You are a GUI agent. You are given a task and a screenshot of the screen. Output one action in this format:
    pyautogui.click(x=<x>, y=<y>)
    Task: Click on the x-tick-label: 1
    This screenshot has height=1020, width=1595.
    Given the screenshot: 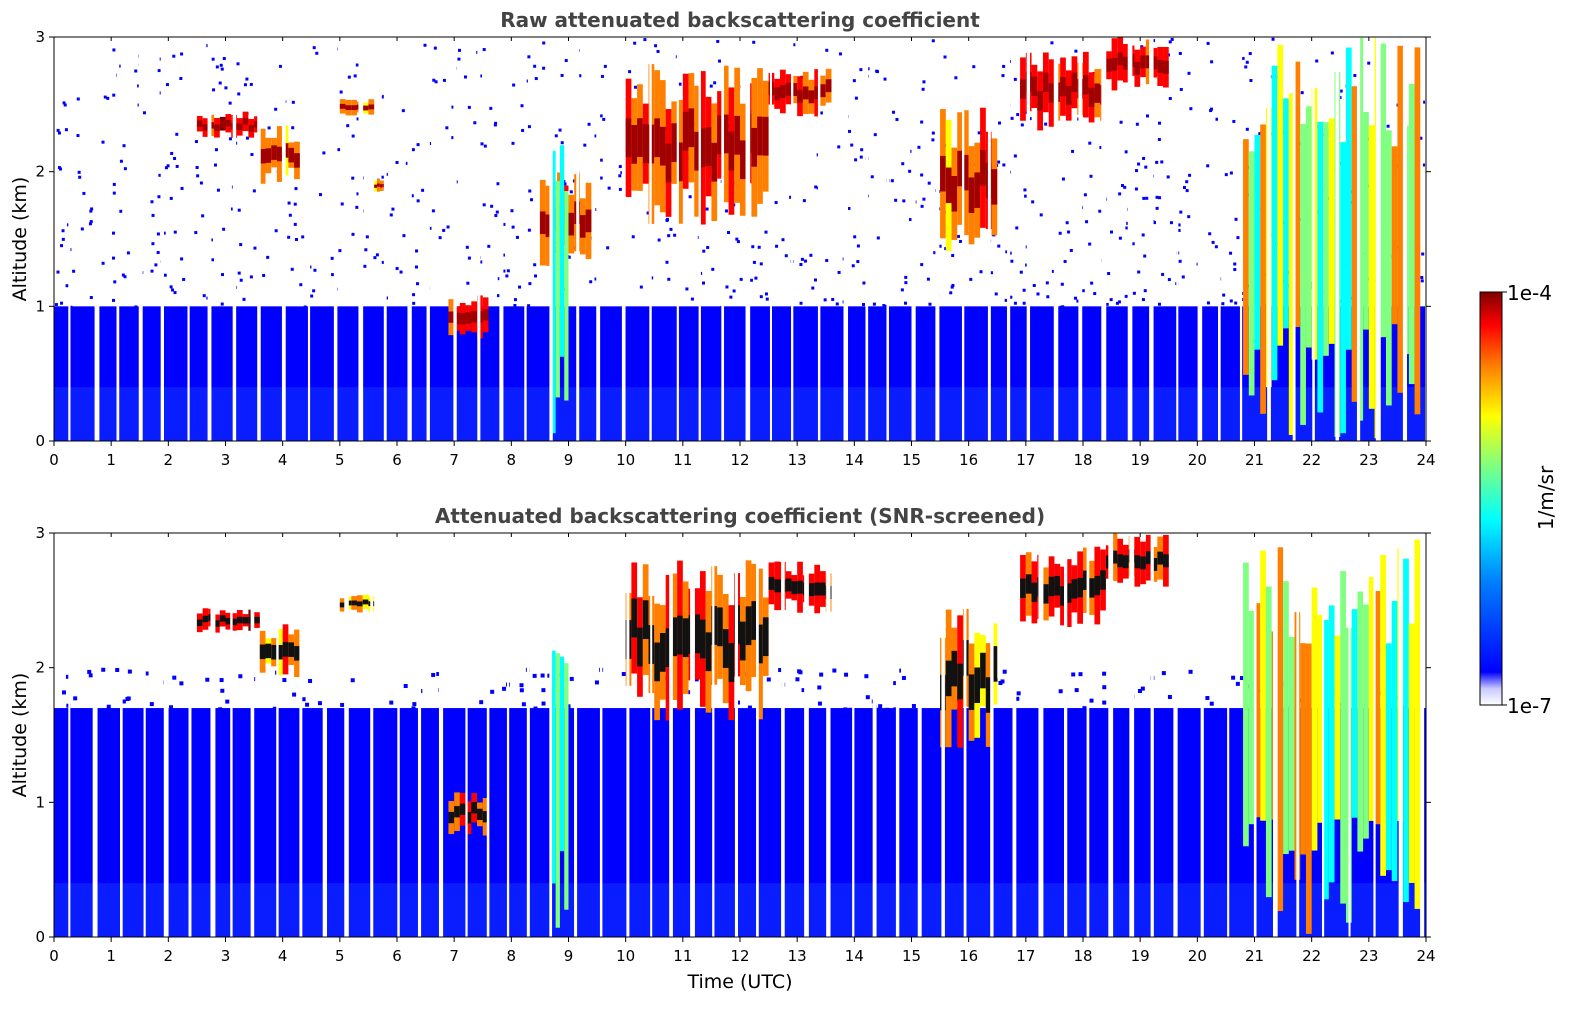 What is the action you would take?
    pyautogui.click(x=111, y=460)
    